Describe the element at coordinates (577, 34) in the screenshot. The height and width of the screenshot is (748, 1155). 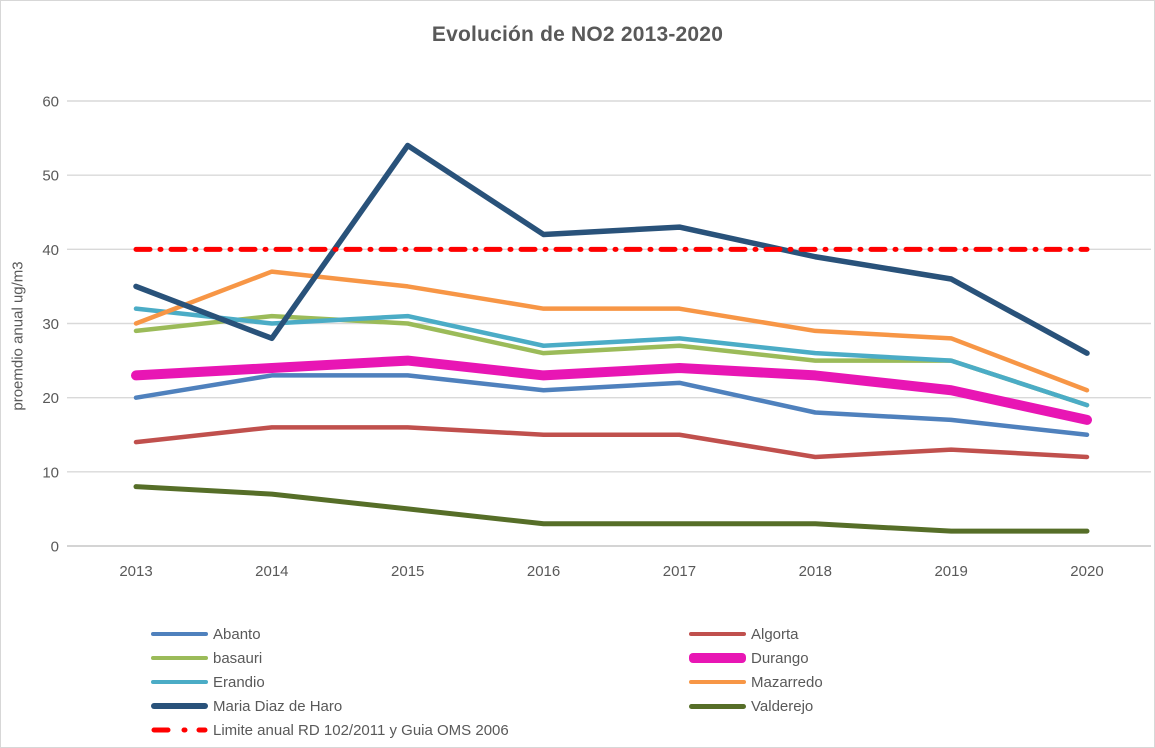
I see `chart-title: Evolución de NO2 2013-2020` at that location.